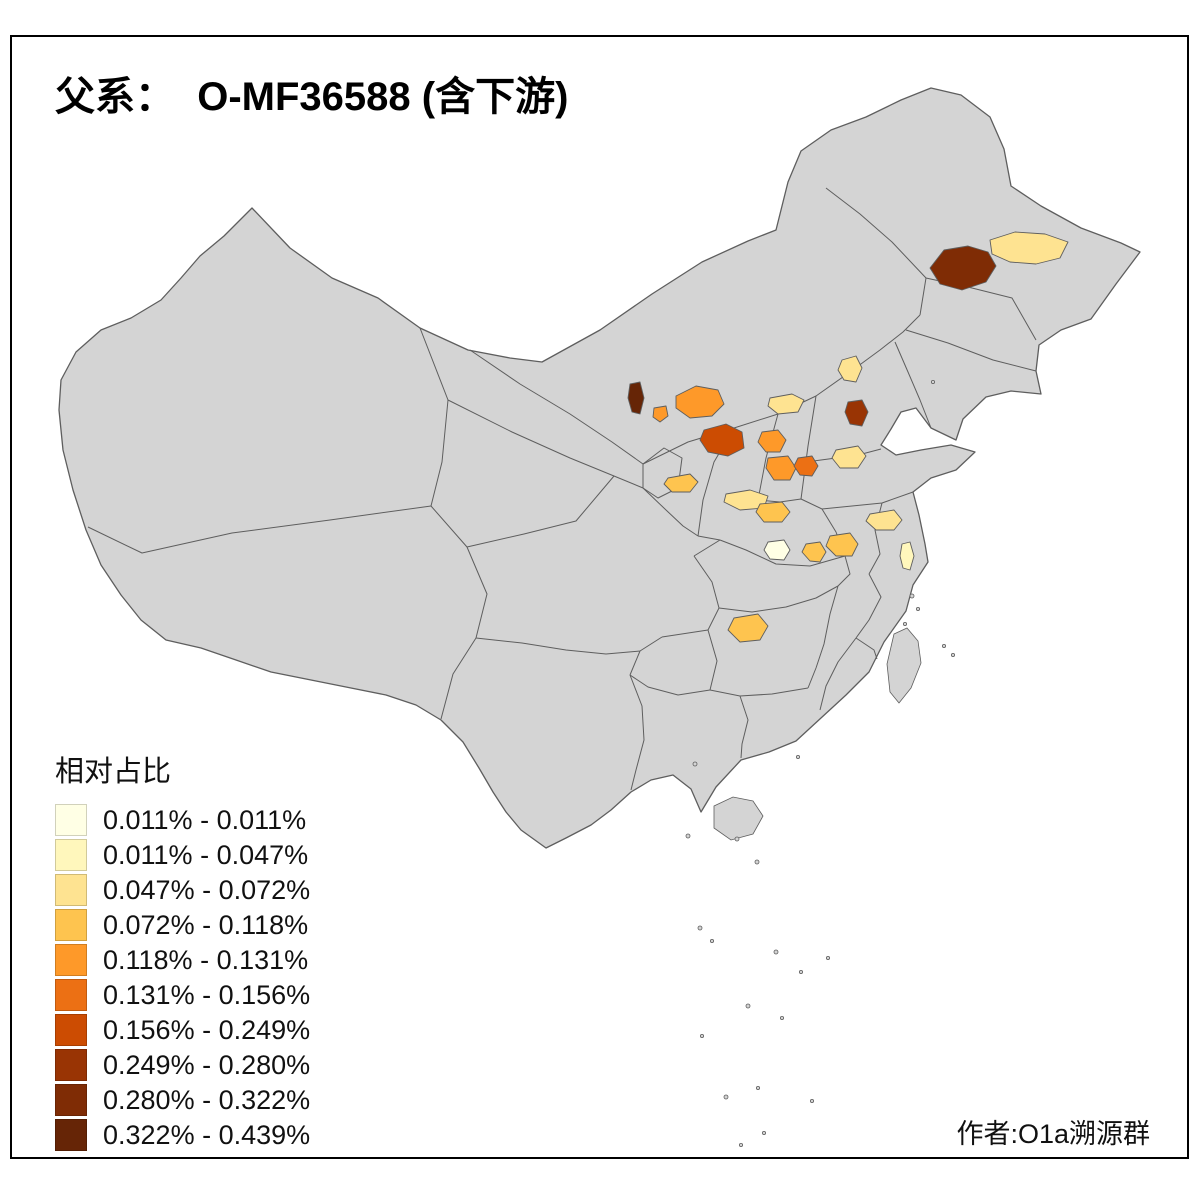 The height and width of the screenshot is (1200, 1200). I want to click on legend-item: 0.249% - 0.280%, so click(182, 1065).